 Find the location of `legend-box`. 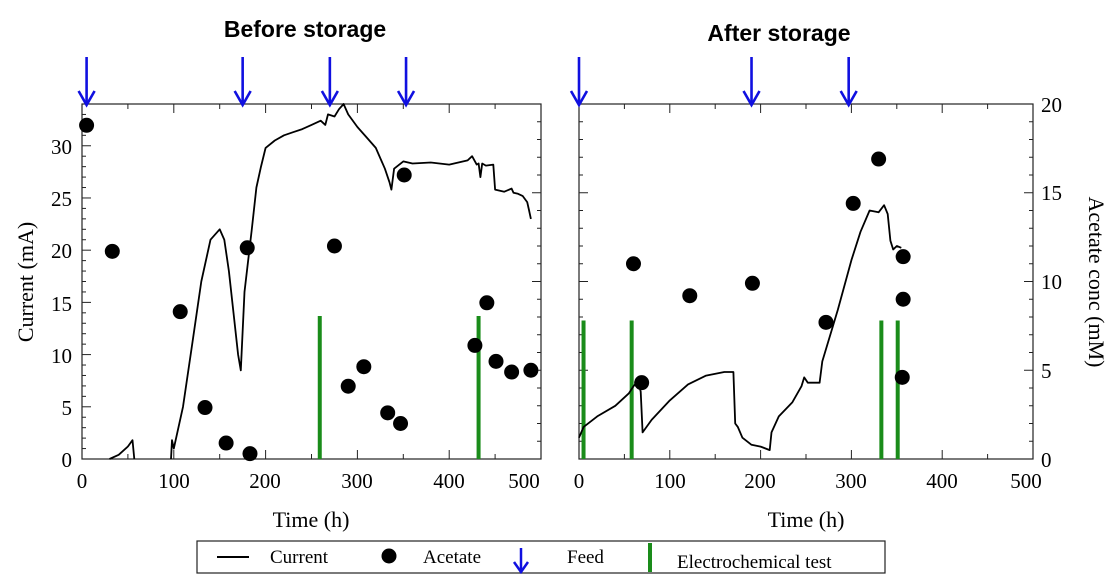

legend-box is located at coordinates (541, 557).